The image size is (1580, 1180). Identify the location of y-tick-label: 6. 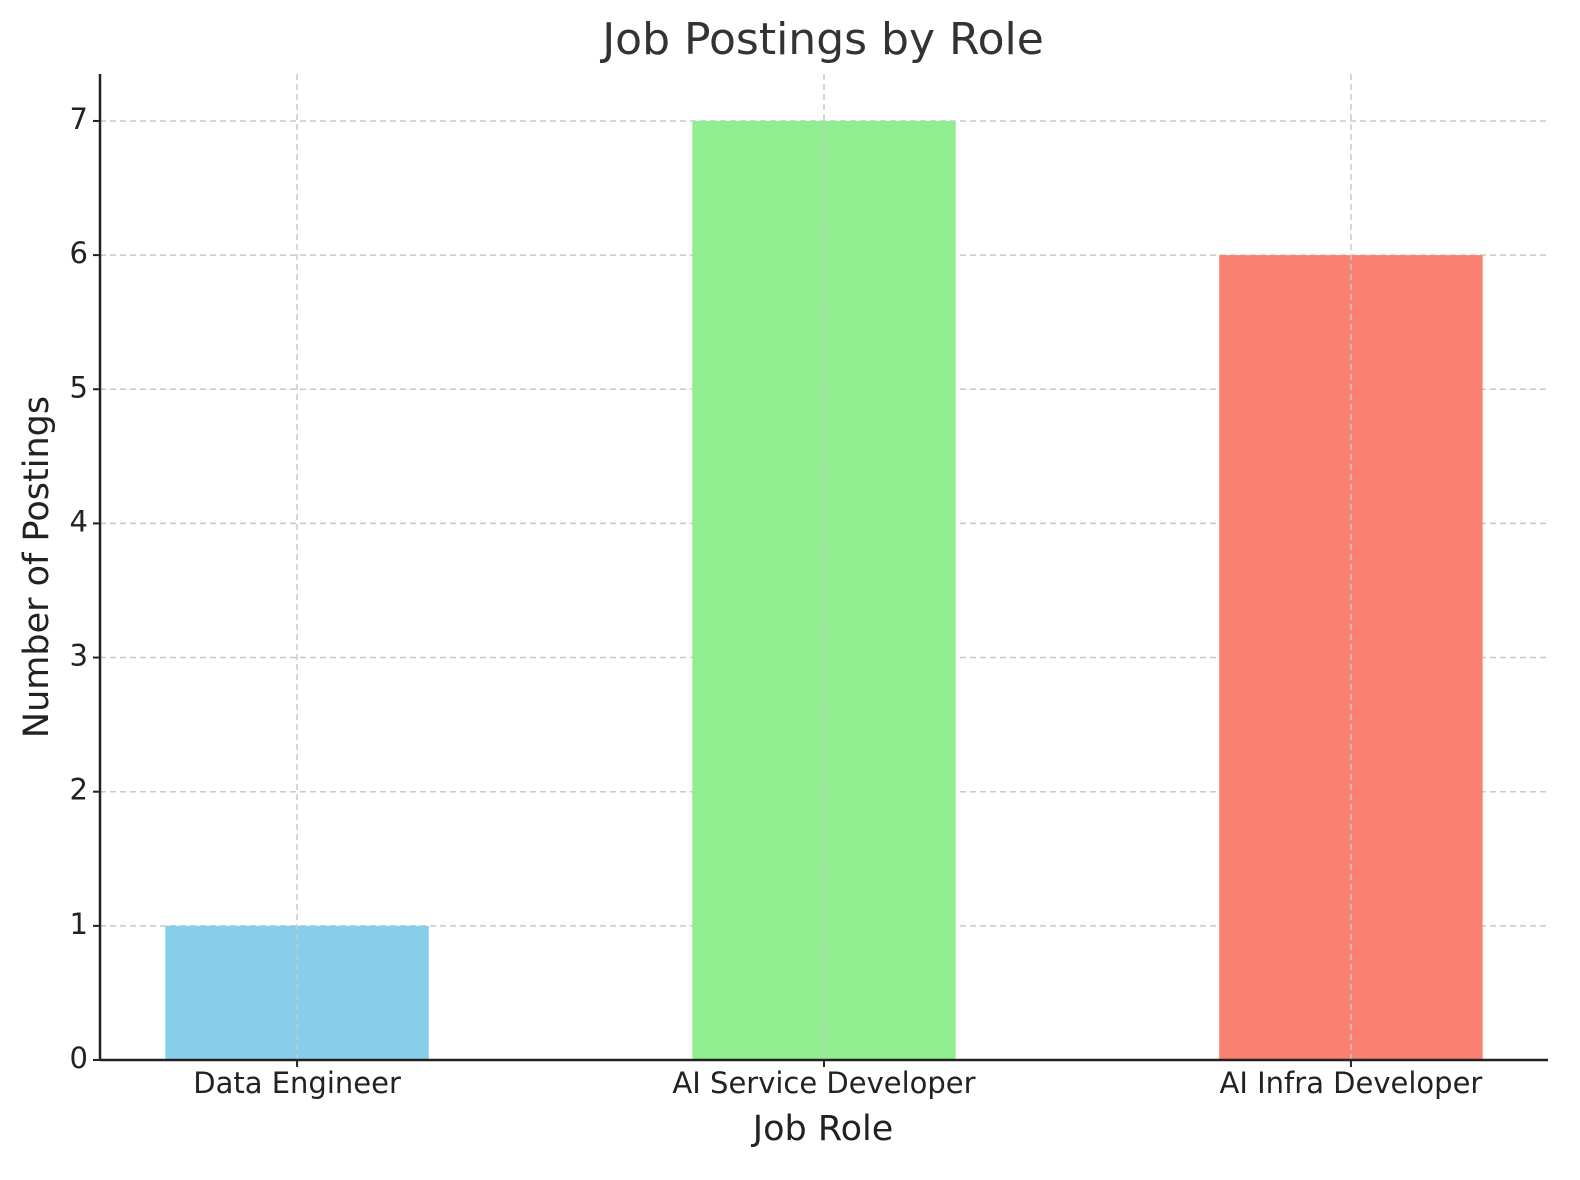
(79, 253).